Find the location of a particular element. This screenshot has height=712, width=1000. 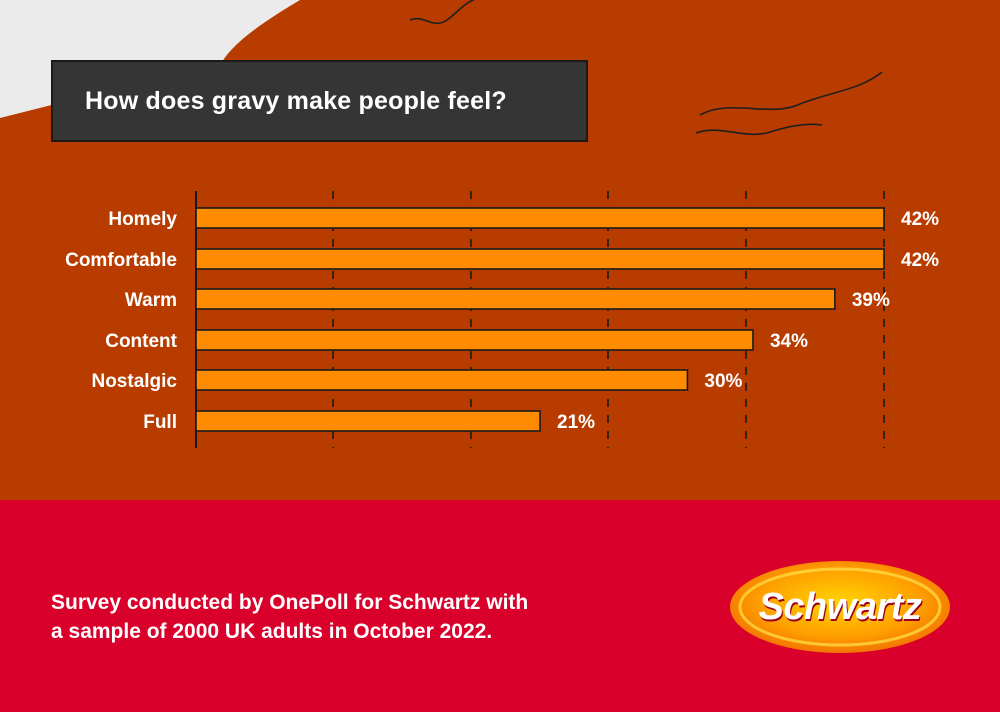

value-label-full: 21% is located at coordinates (576, 422).